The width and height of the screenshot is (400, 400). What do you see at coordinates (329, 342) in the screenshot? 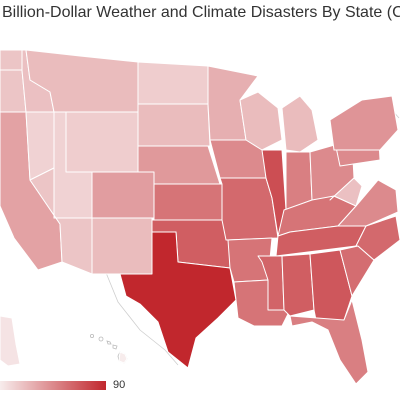
I see `state-fl` at bounding box center [329, 342].